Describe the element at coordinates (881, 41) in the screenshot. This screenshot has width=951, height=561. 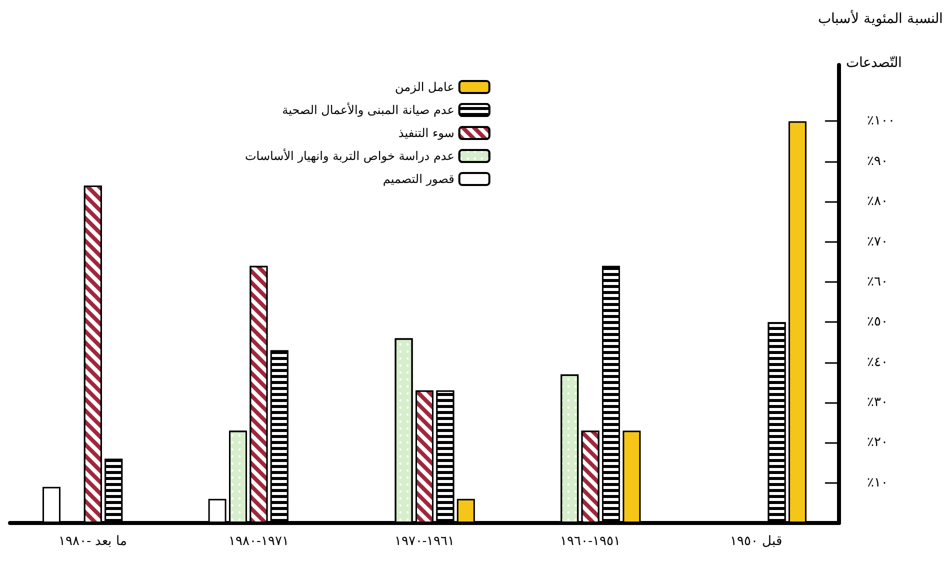
I see `text: النسبة المئوية لأسباب التّصدعات` at that location.